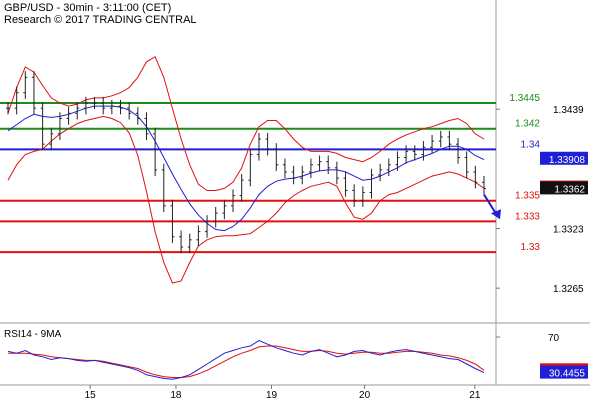  I want to click on current-price-tag-box, so click(564, 188).